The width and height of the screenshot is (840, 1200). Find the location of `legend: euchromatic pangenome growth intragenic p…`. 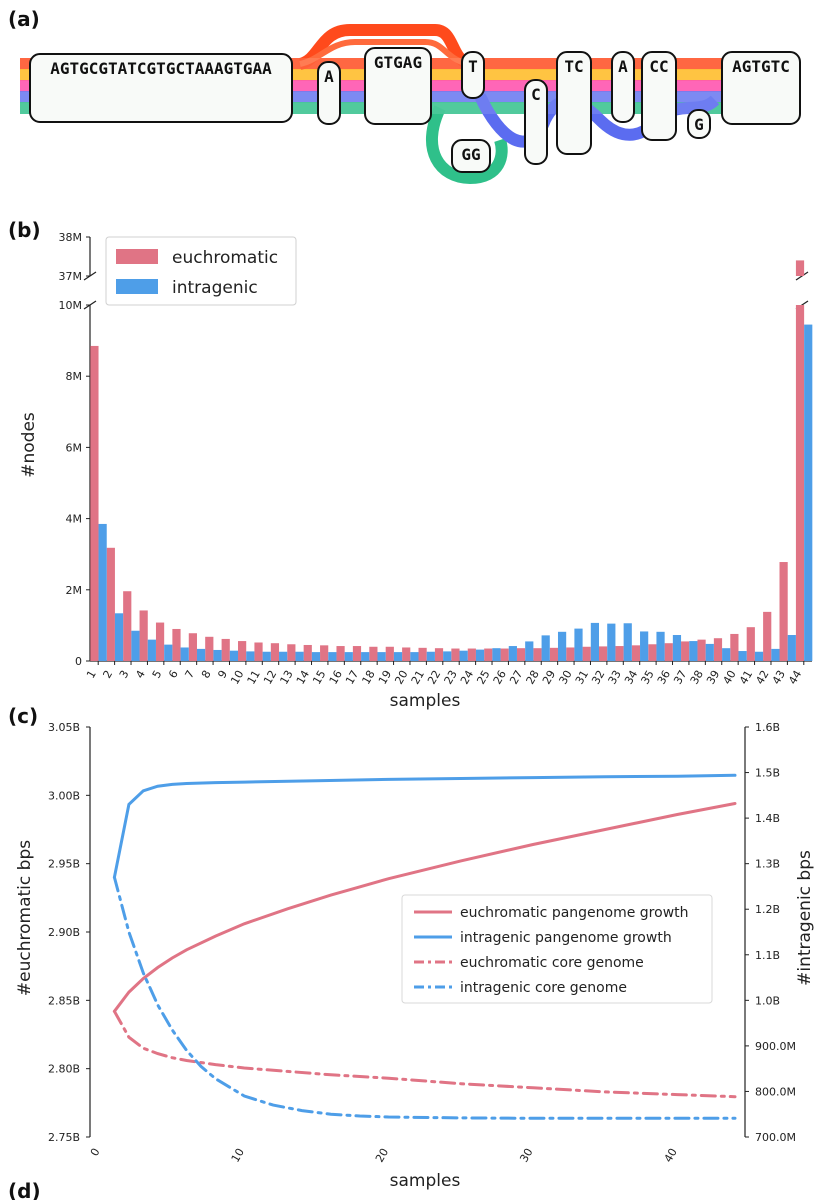

legend: euchromatic pangenome growth intragenic p… is located at coordinates (557, 949).